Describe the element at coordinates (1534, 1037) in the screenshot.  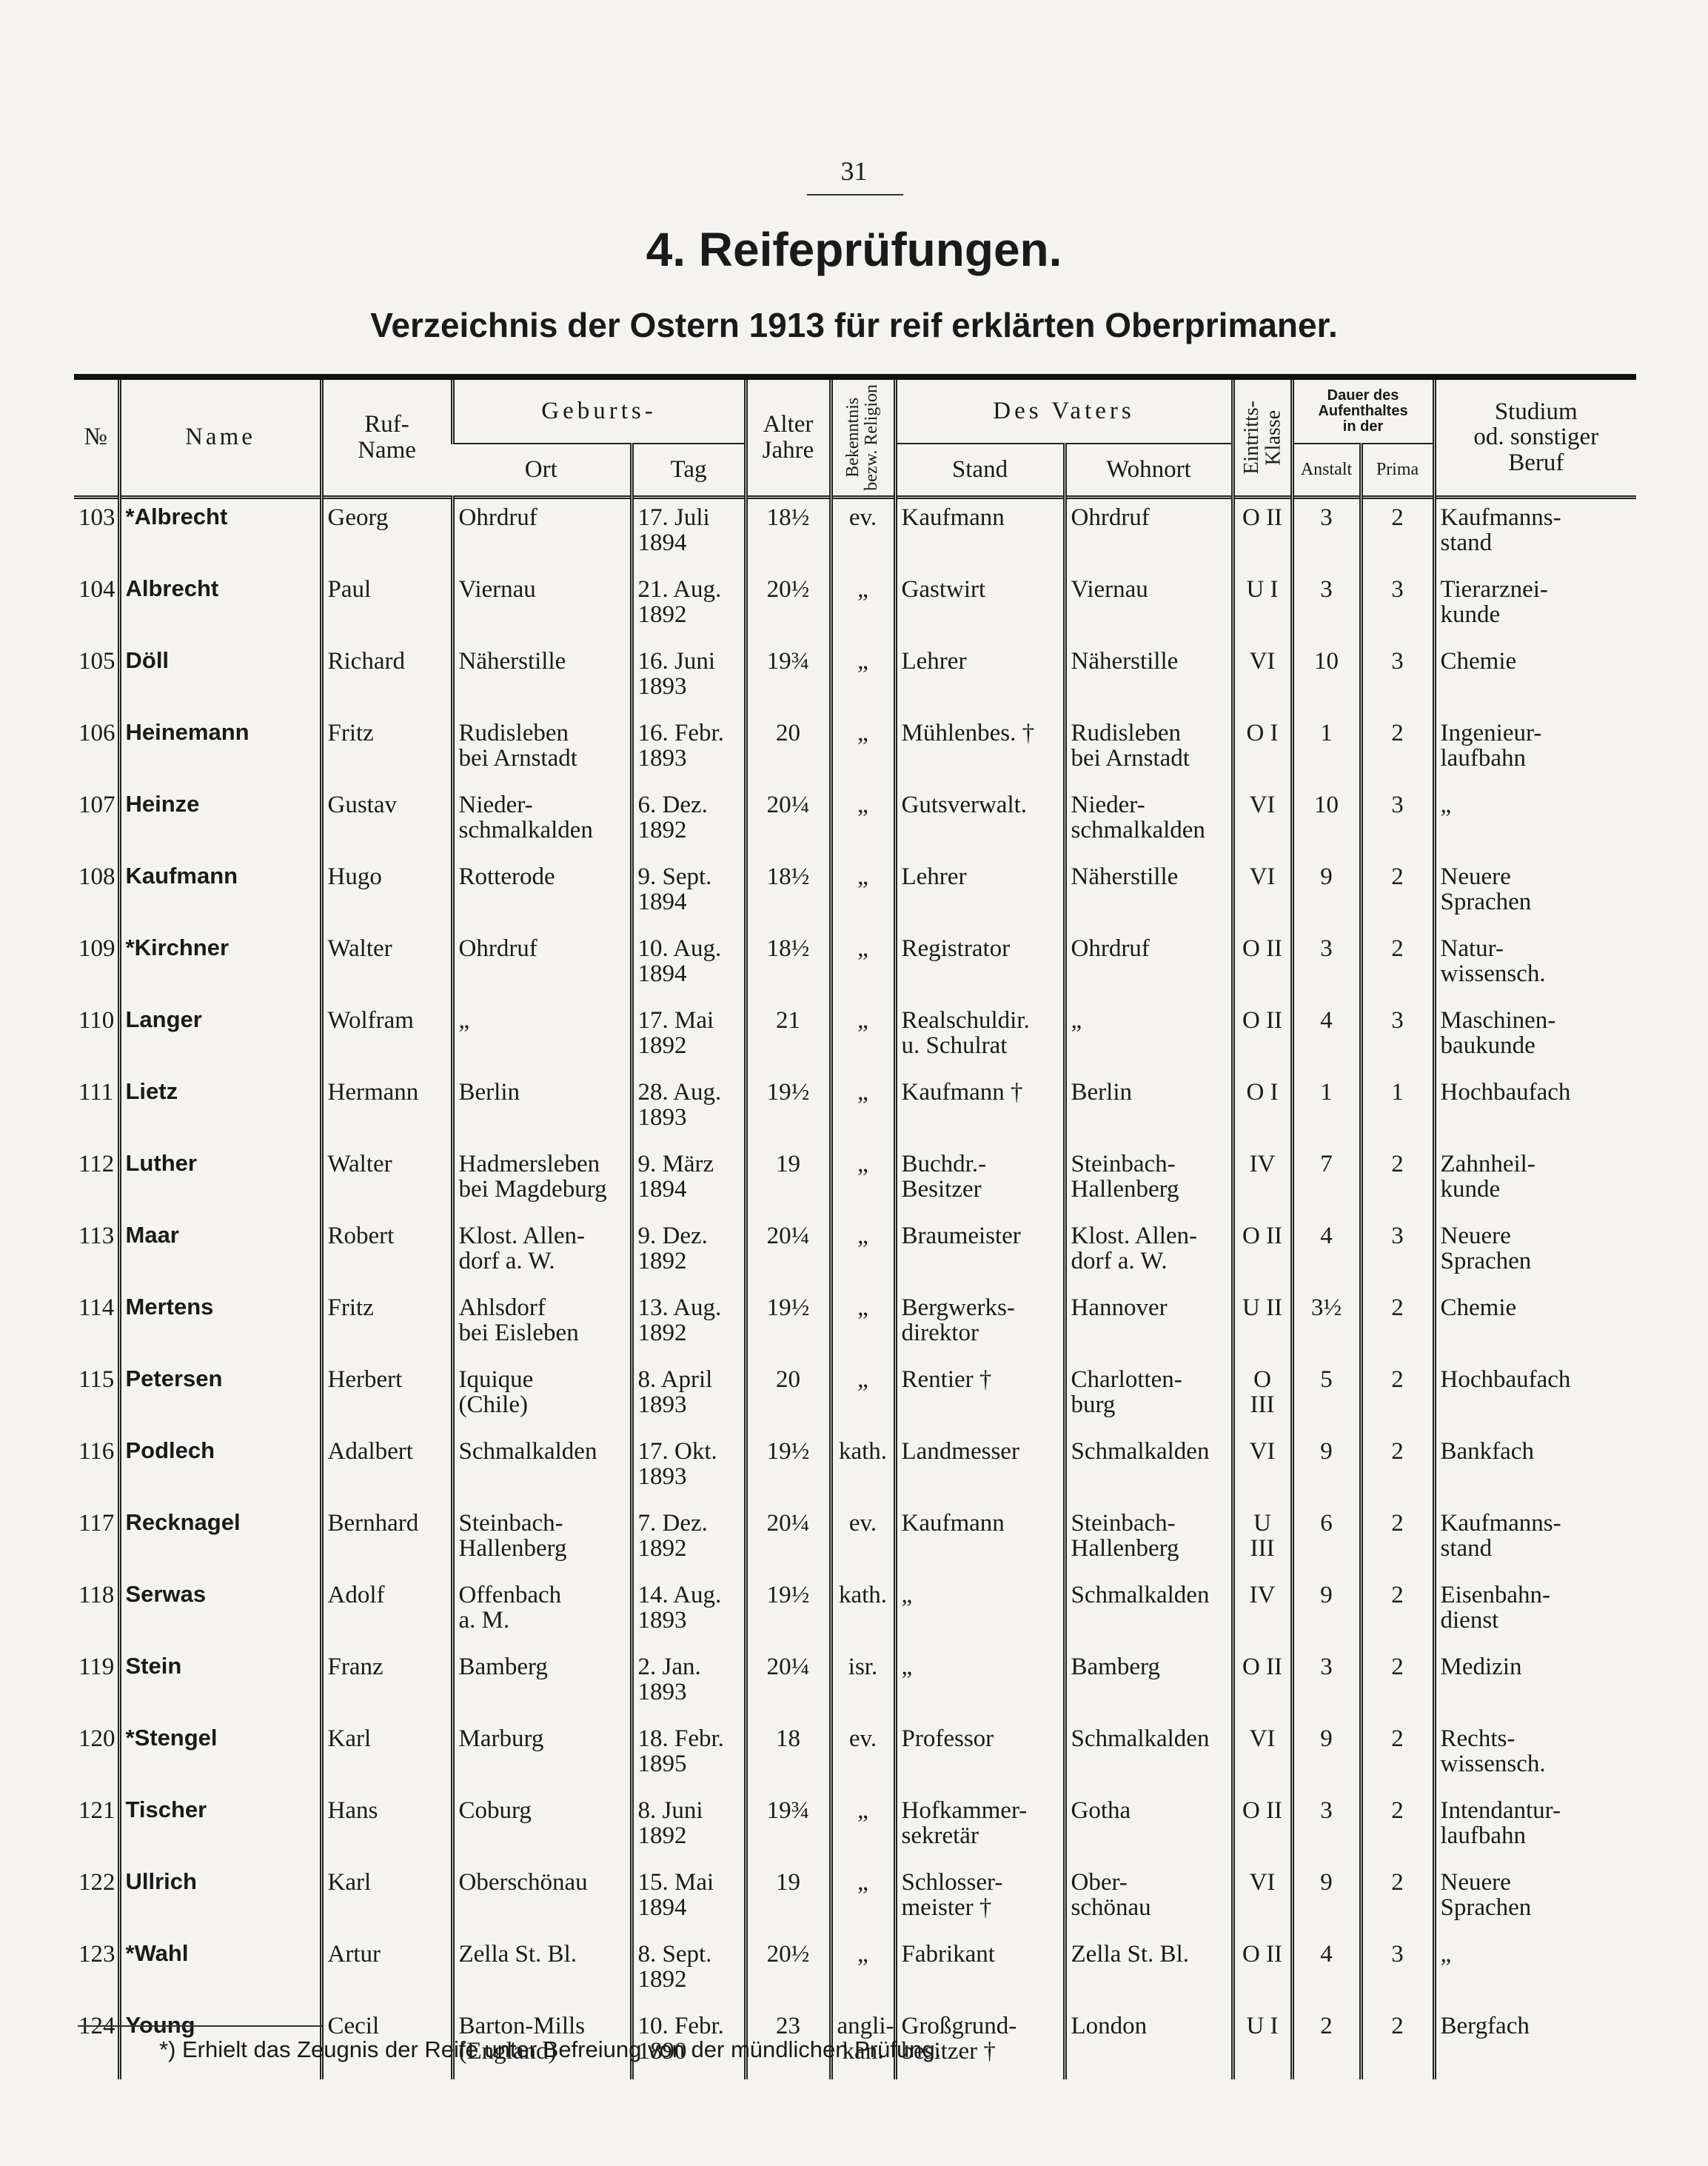
I see `table-cell: Maschinen- baukunde` at that location.